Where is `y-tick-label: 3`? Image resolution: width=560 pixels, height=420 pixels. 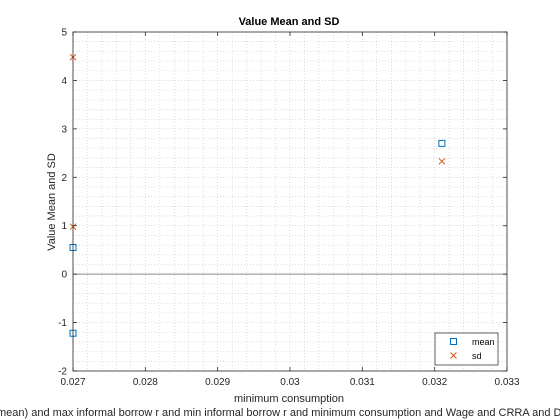
y-tick-label: 3 is located at coordinates (64, 129).